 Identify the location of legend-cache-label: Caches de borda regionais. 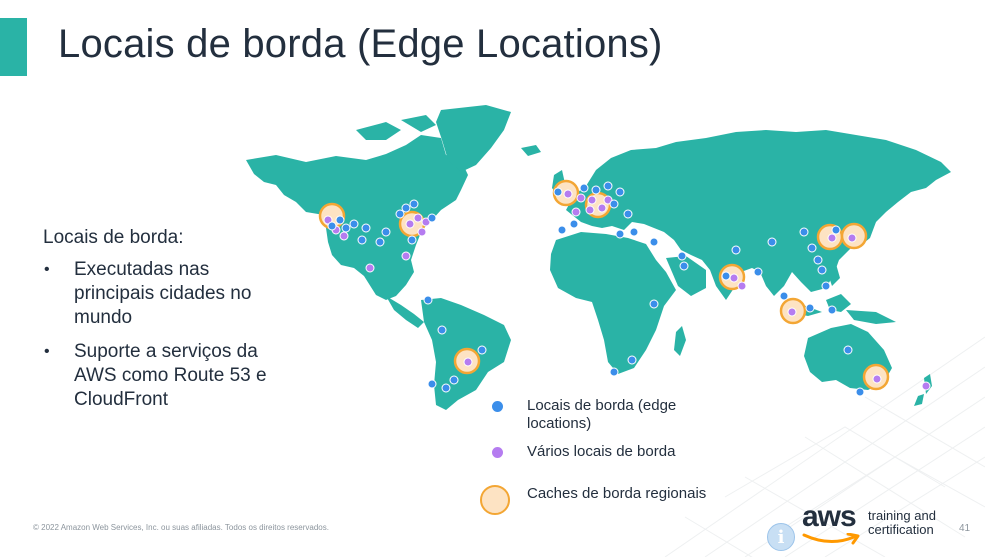
(617, 493).